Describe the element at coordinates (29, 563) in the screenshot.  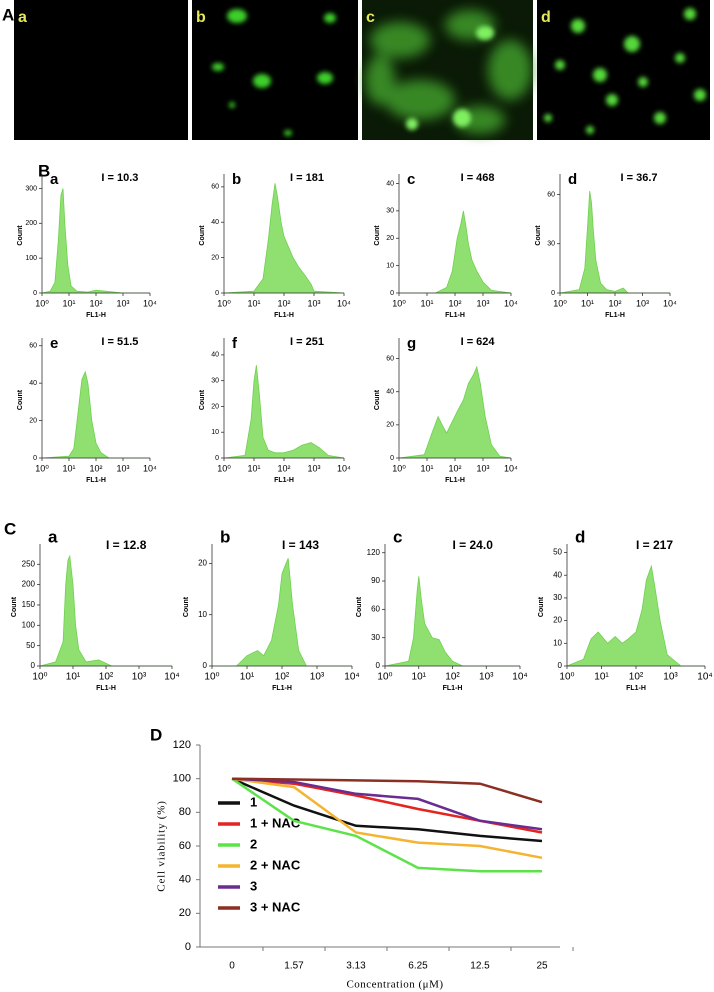
I see `y-tick-label: 250` at that location.